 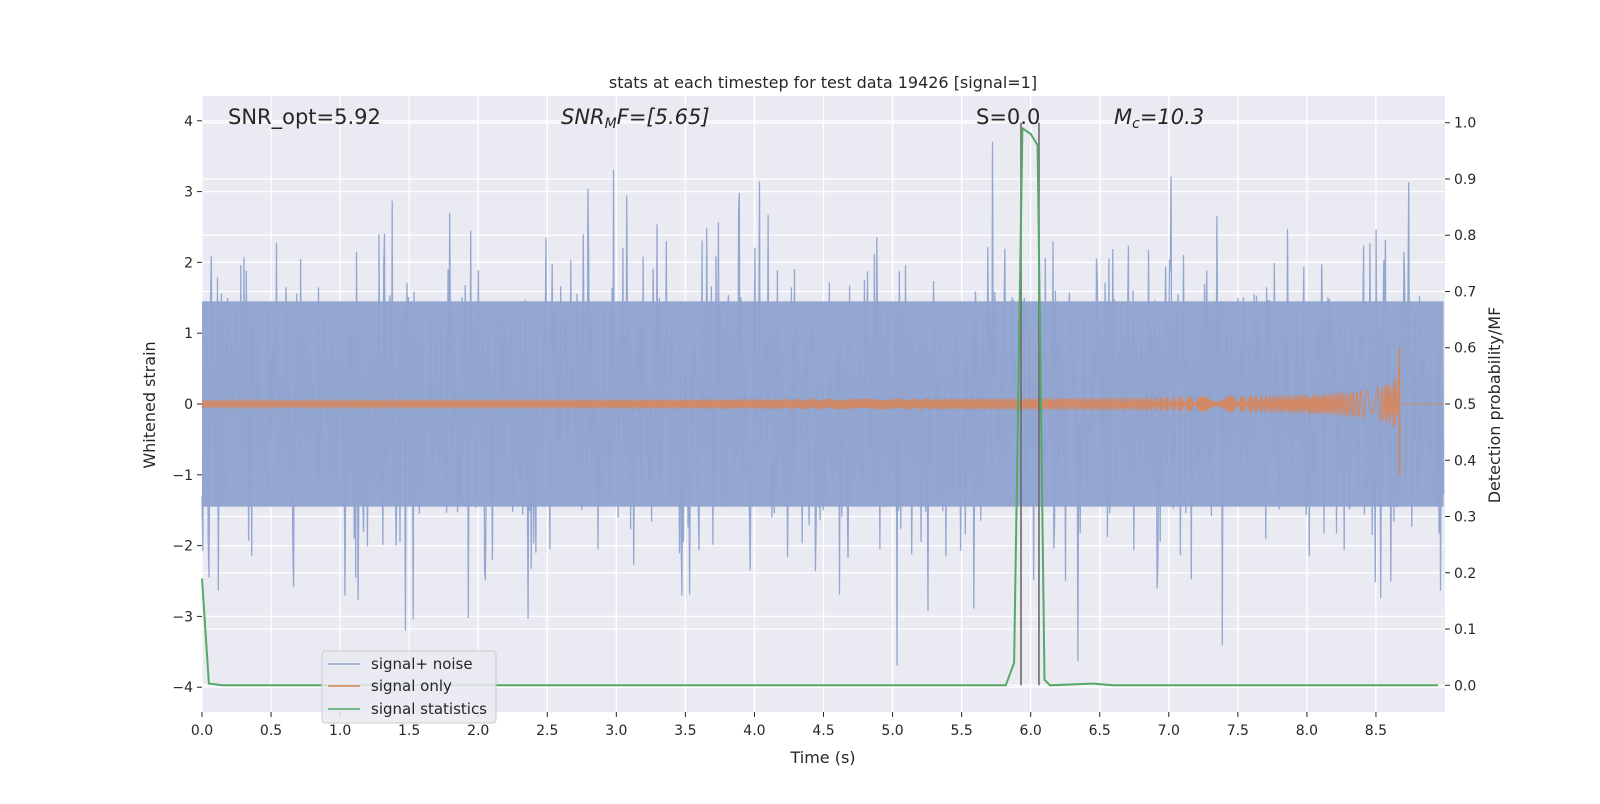 I want to click on y-right-tick-label: 1.0, so click(x=1465, y=124).